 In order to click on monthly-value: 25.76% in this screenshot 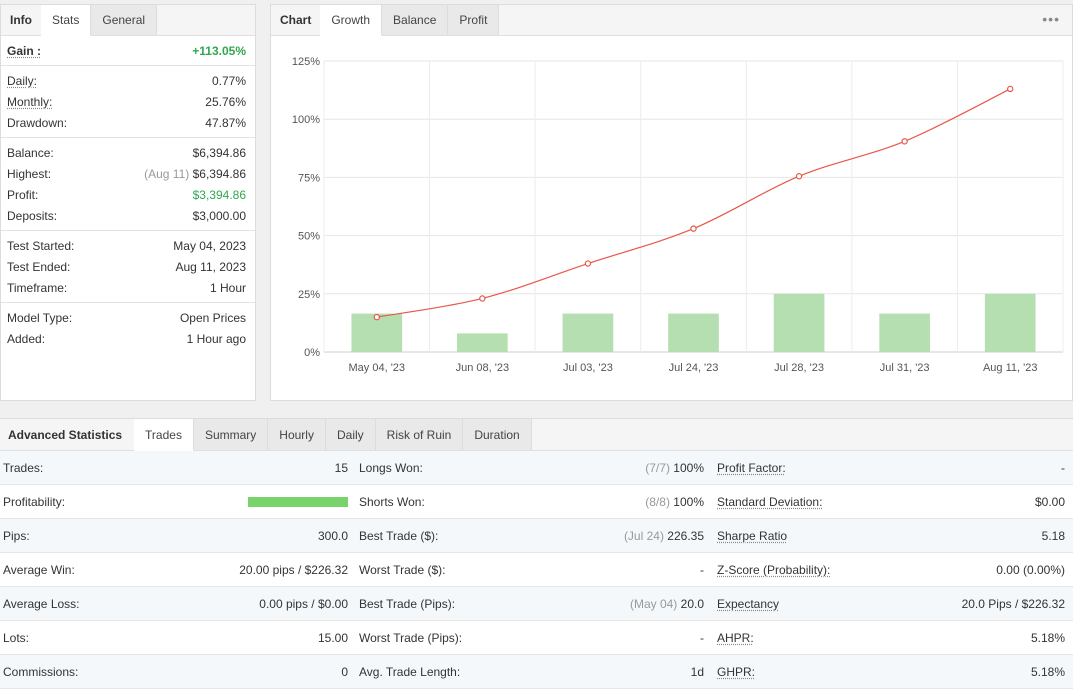, I will do `click(225, 101)`.